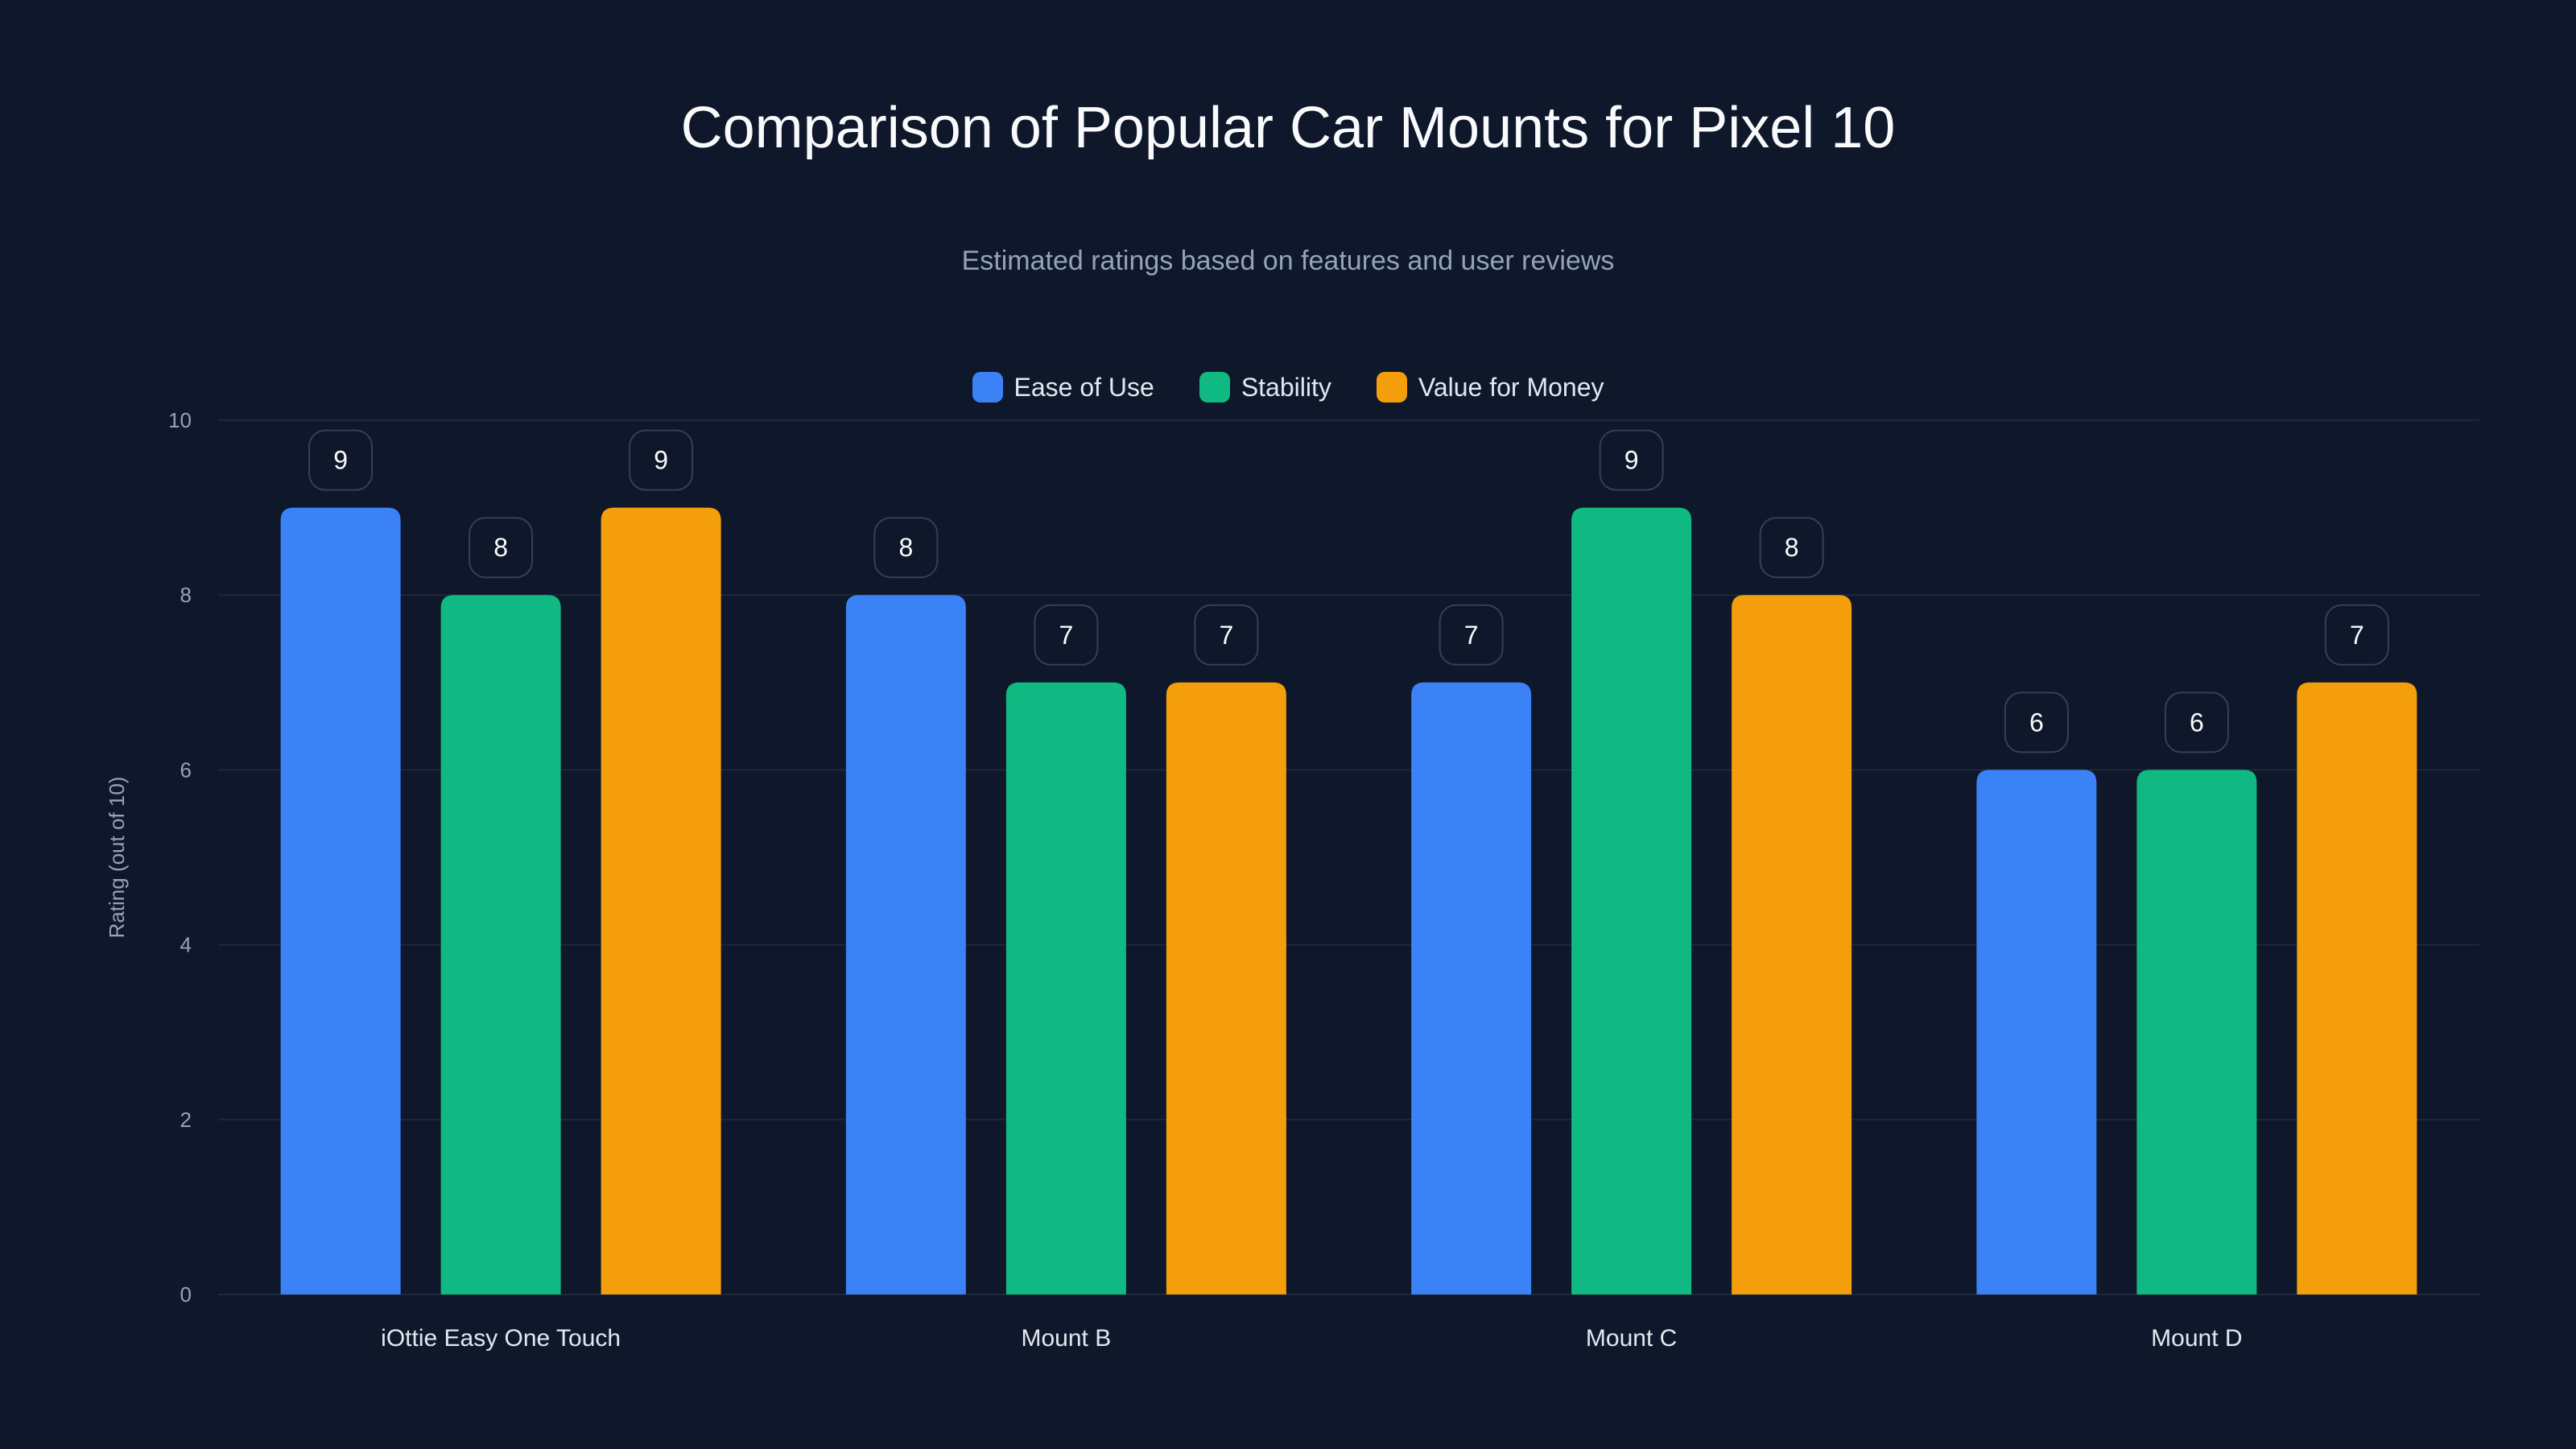 The width and height of the screenshot is (2576, 1449). What do you see at coordinates (186, 595) in the screenshot?
I see `y-tick-label: 8` at bounding box center [186, 595].